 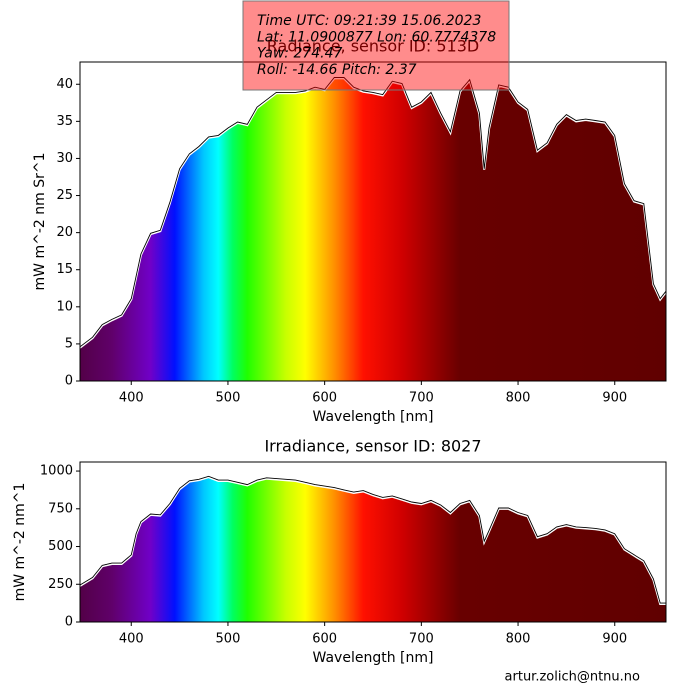 I want to click on chart-title: Irradiance, sensor ID: 8027, so click(x=372, y=446).